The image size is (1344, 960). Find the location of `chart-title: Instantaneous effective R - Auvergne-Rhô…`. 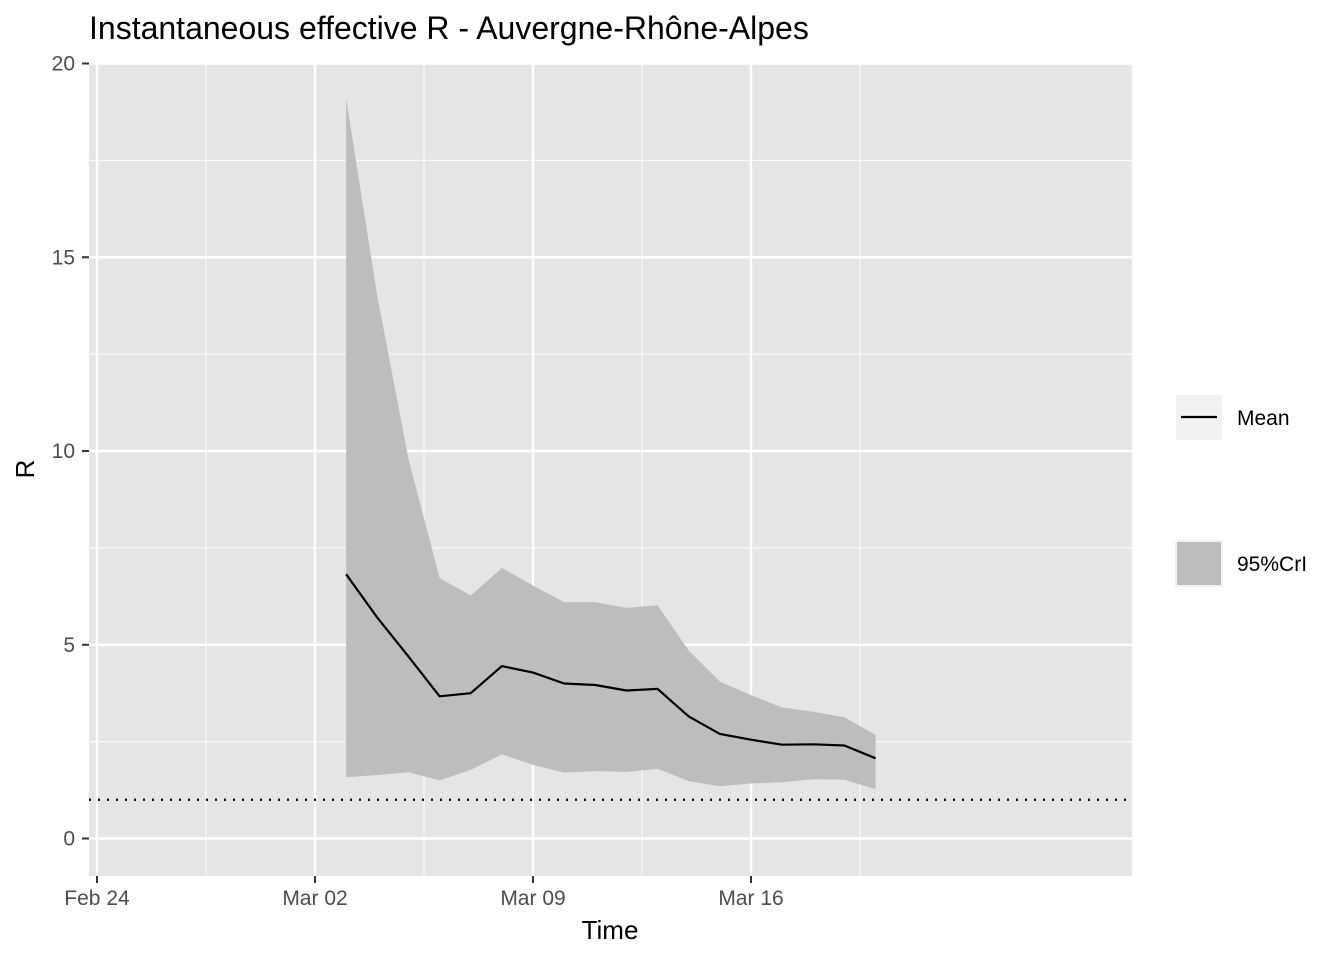

chart-title: Instantaneous effective R - Auvergne-Rhô… is located at coordinates (449, 28).